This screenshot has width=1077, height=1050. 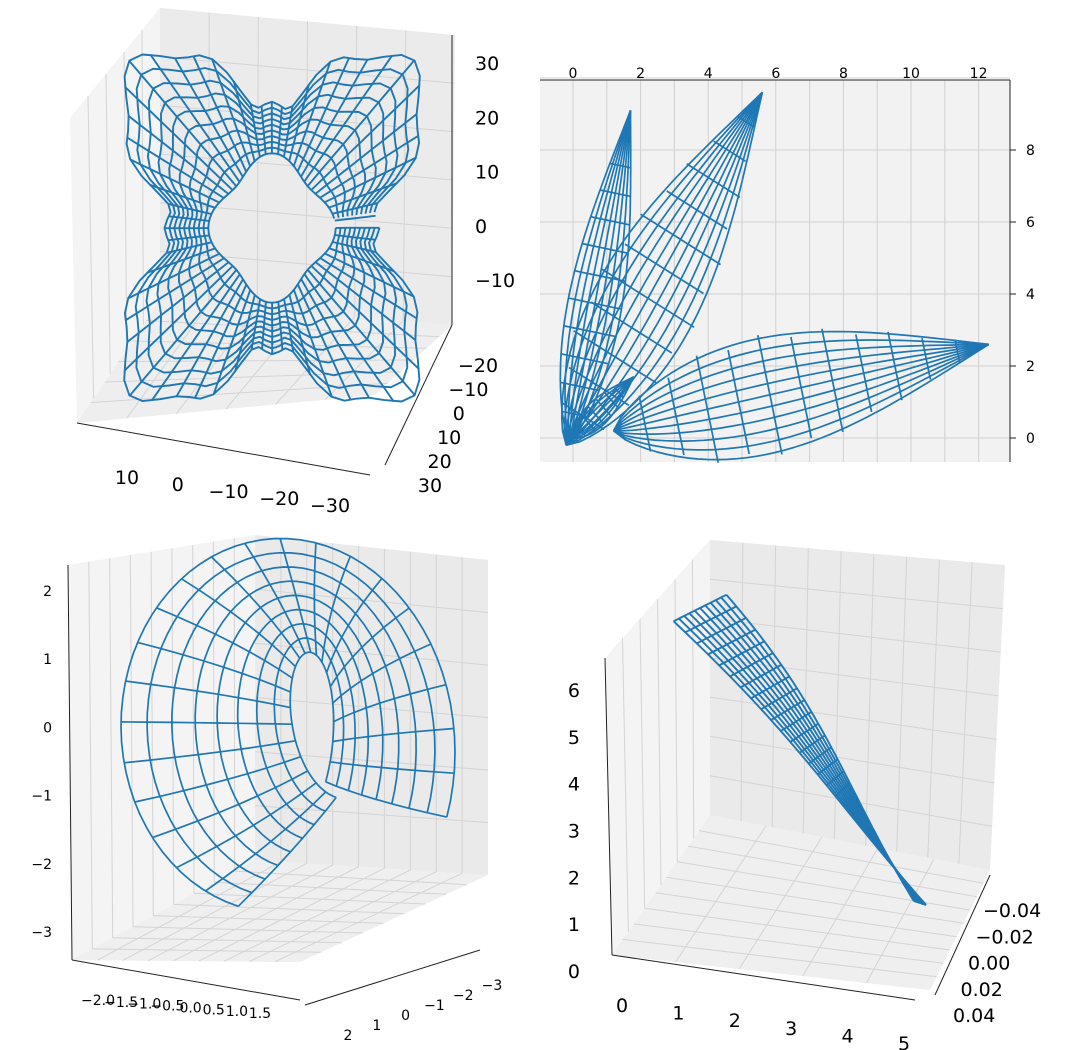 What do you see at coordinates (440, 462) in the screenshot?
I see `y-axis-tick-label: 20` at bounding box center [440, 462].